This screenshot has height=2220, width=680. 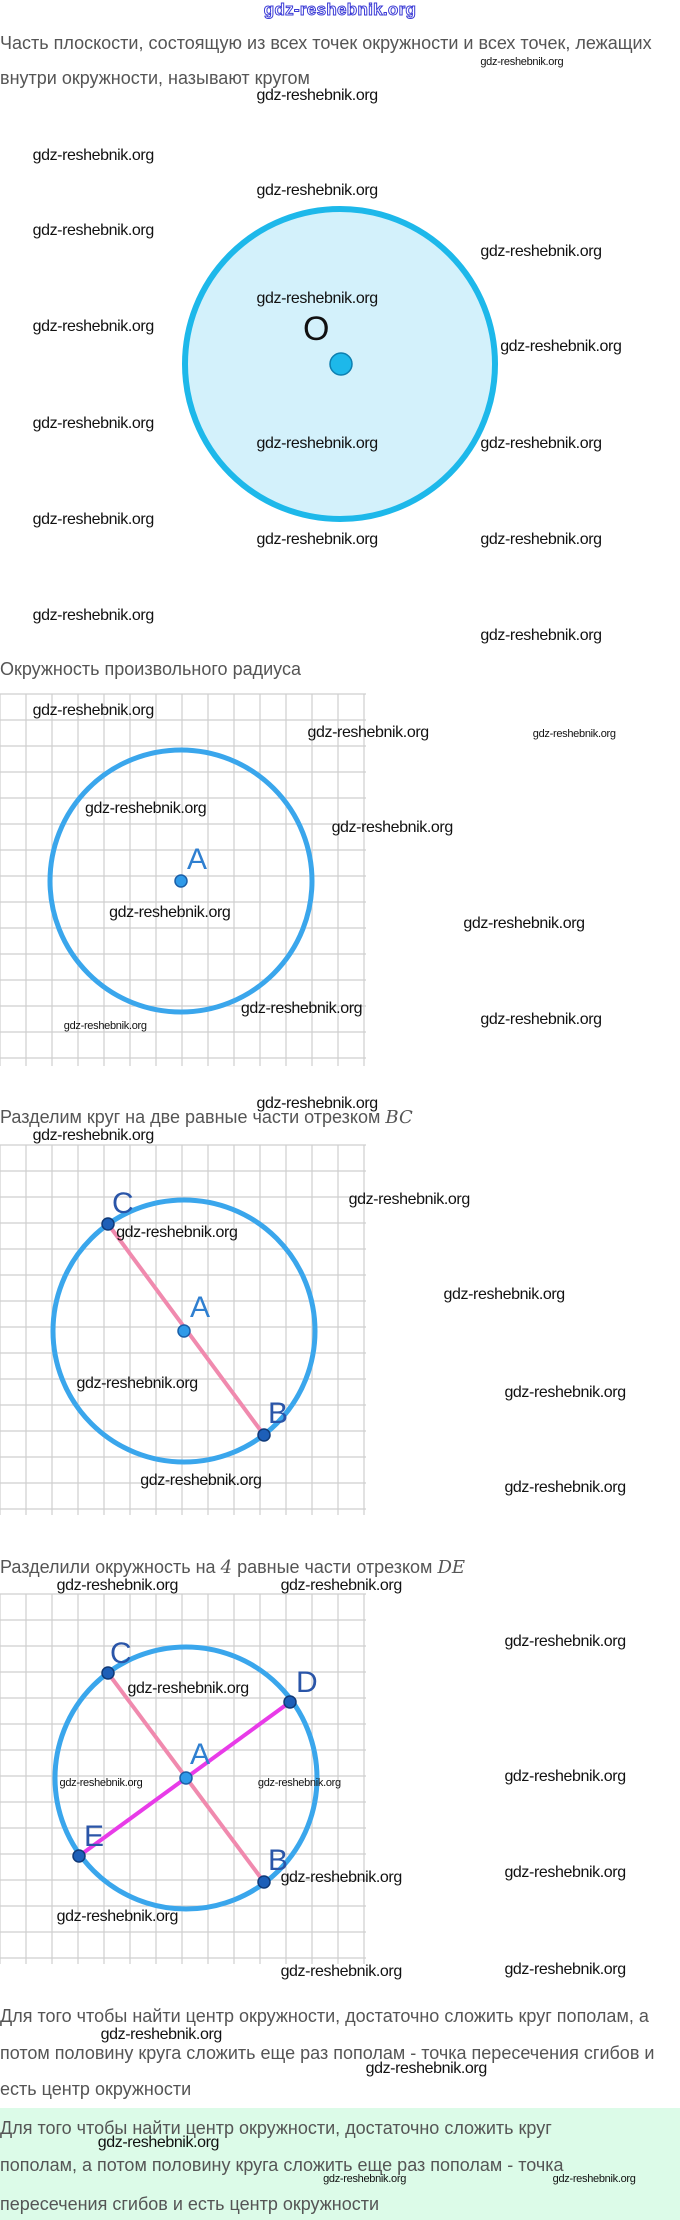 What do you see at coordinates (340, 10) in the screenshot?
I see `site-watermark-header: gdz-reshebnik.org` at bounding box center [340, 10].